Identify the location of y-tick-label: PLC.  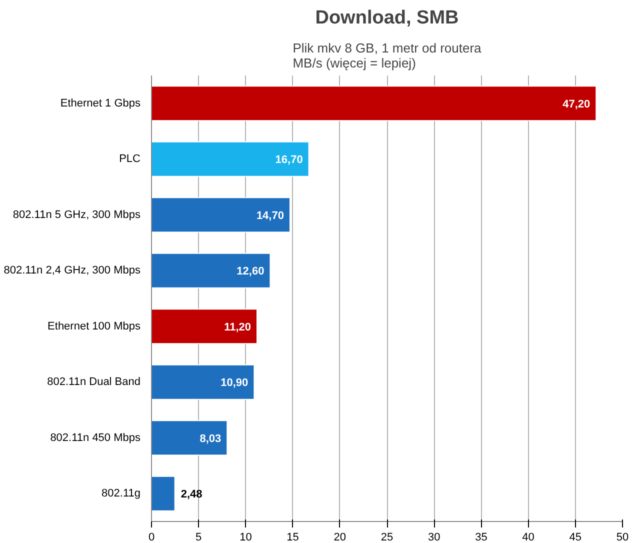
(130, 159).